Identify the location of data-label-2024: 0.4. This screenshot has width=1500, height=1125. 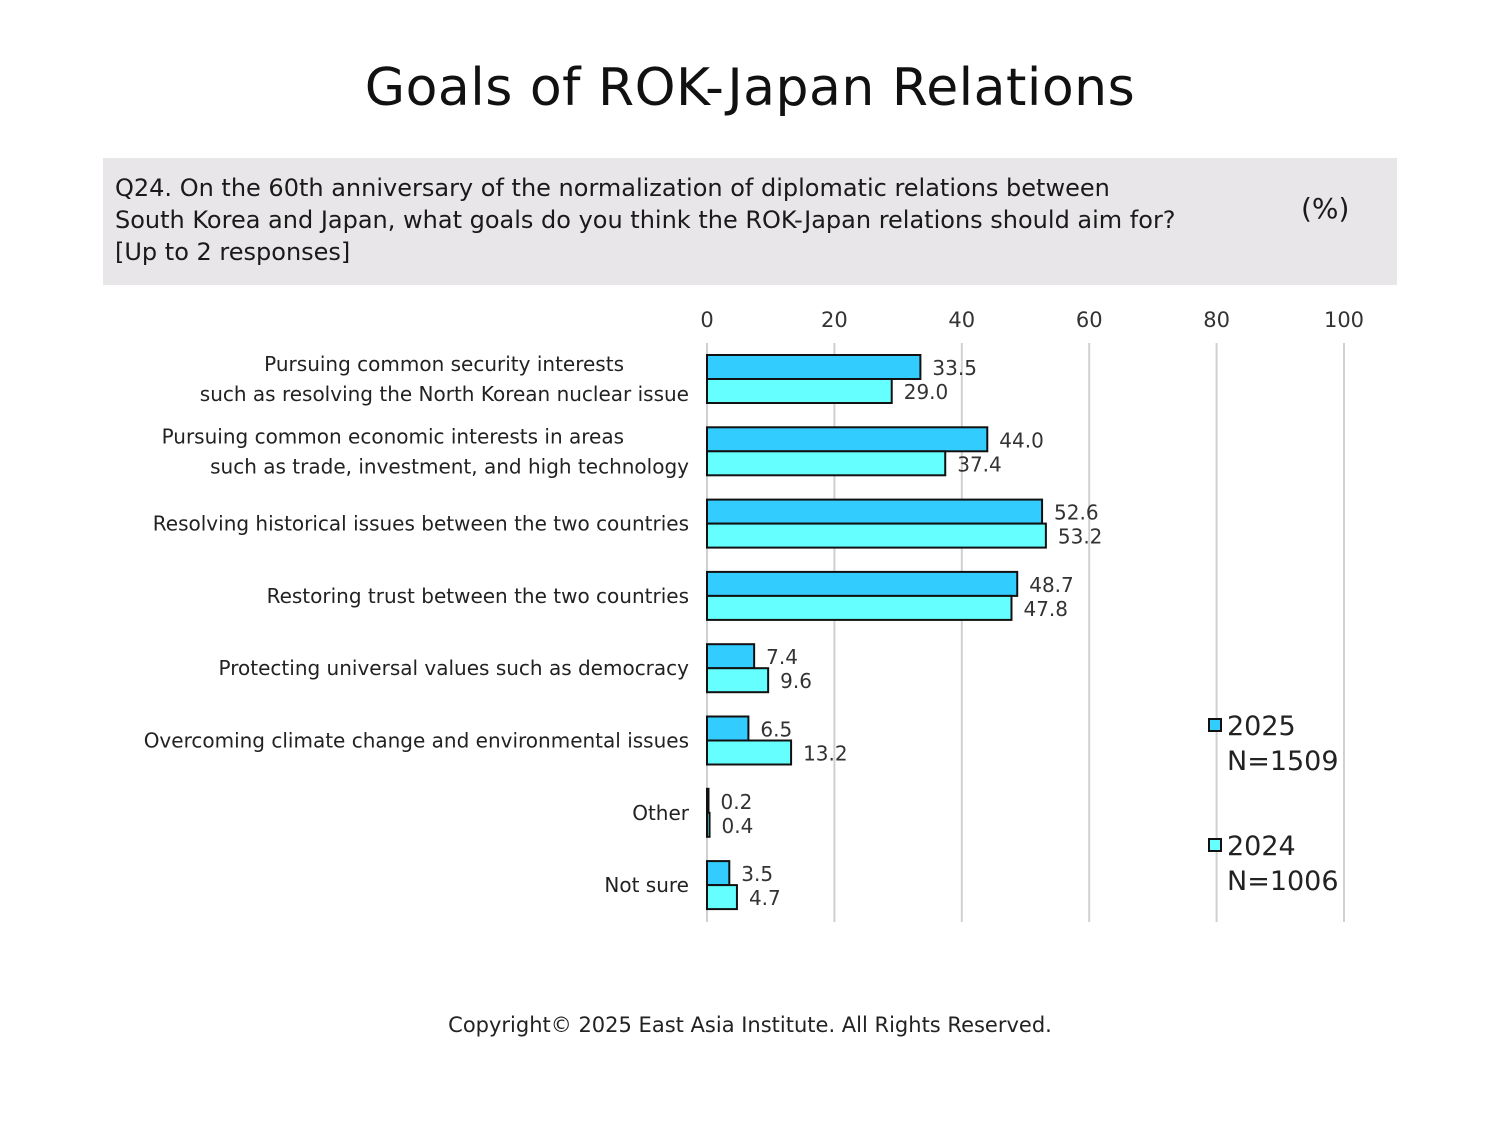
(738, 826).